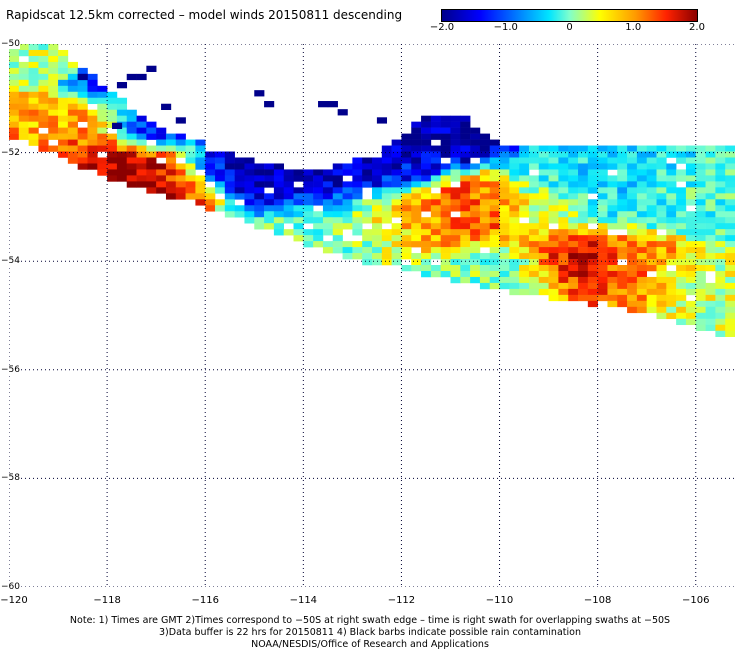 The width and height of the screenshot is (740, 650). What do you see at coordinates (597, 600) in the screenshot?
I see `longitude-label: −108` at bounding box center [597, 600].